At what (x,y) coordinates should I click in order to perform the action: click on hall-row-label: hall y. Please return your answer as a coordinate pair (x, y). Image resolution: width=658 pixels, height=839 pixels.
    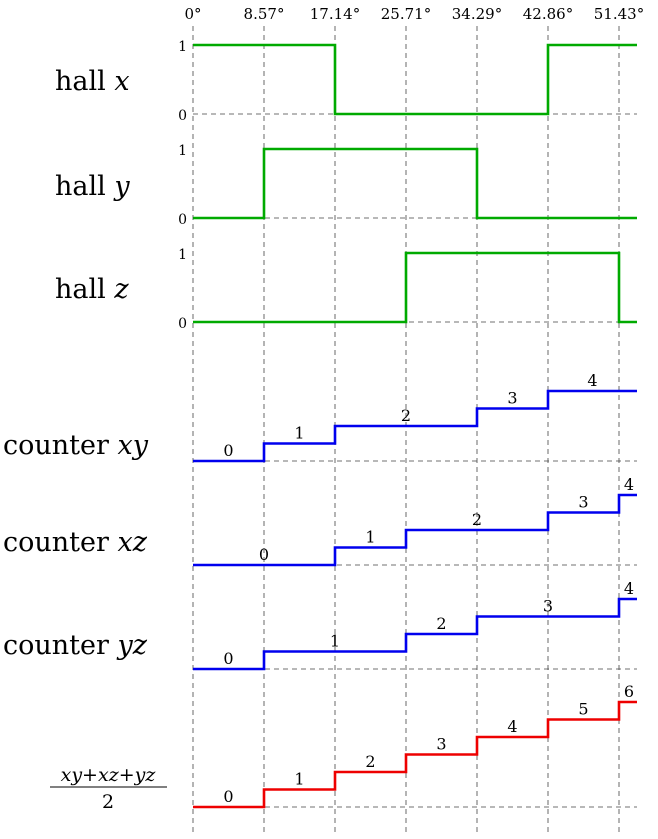
    Looking at the image, I should click on (92, 186).